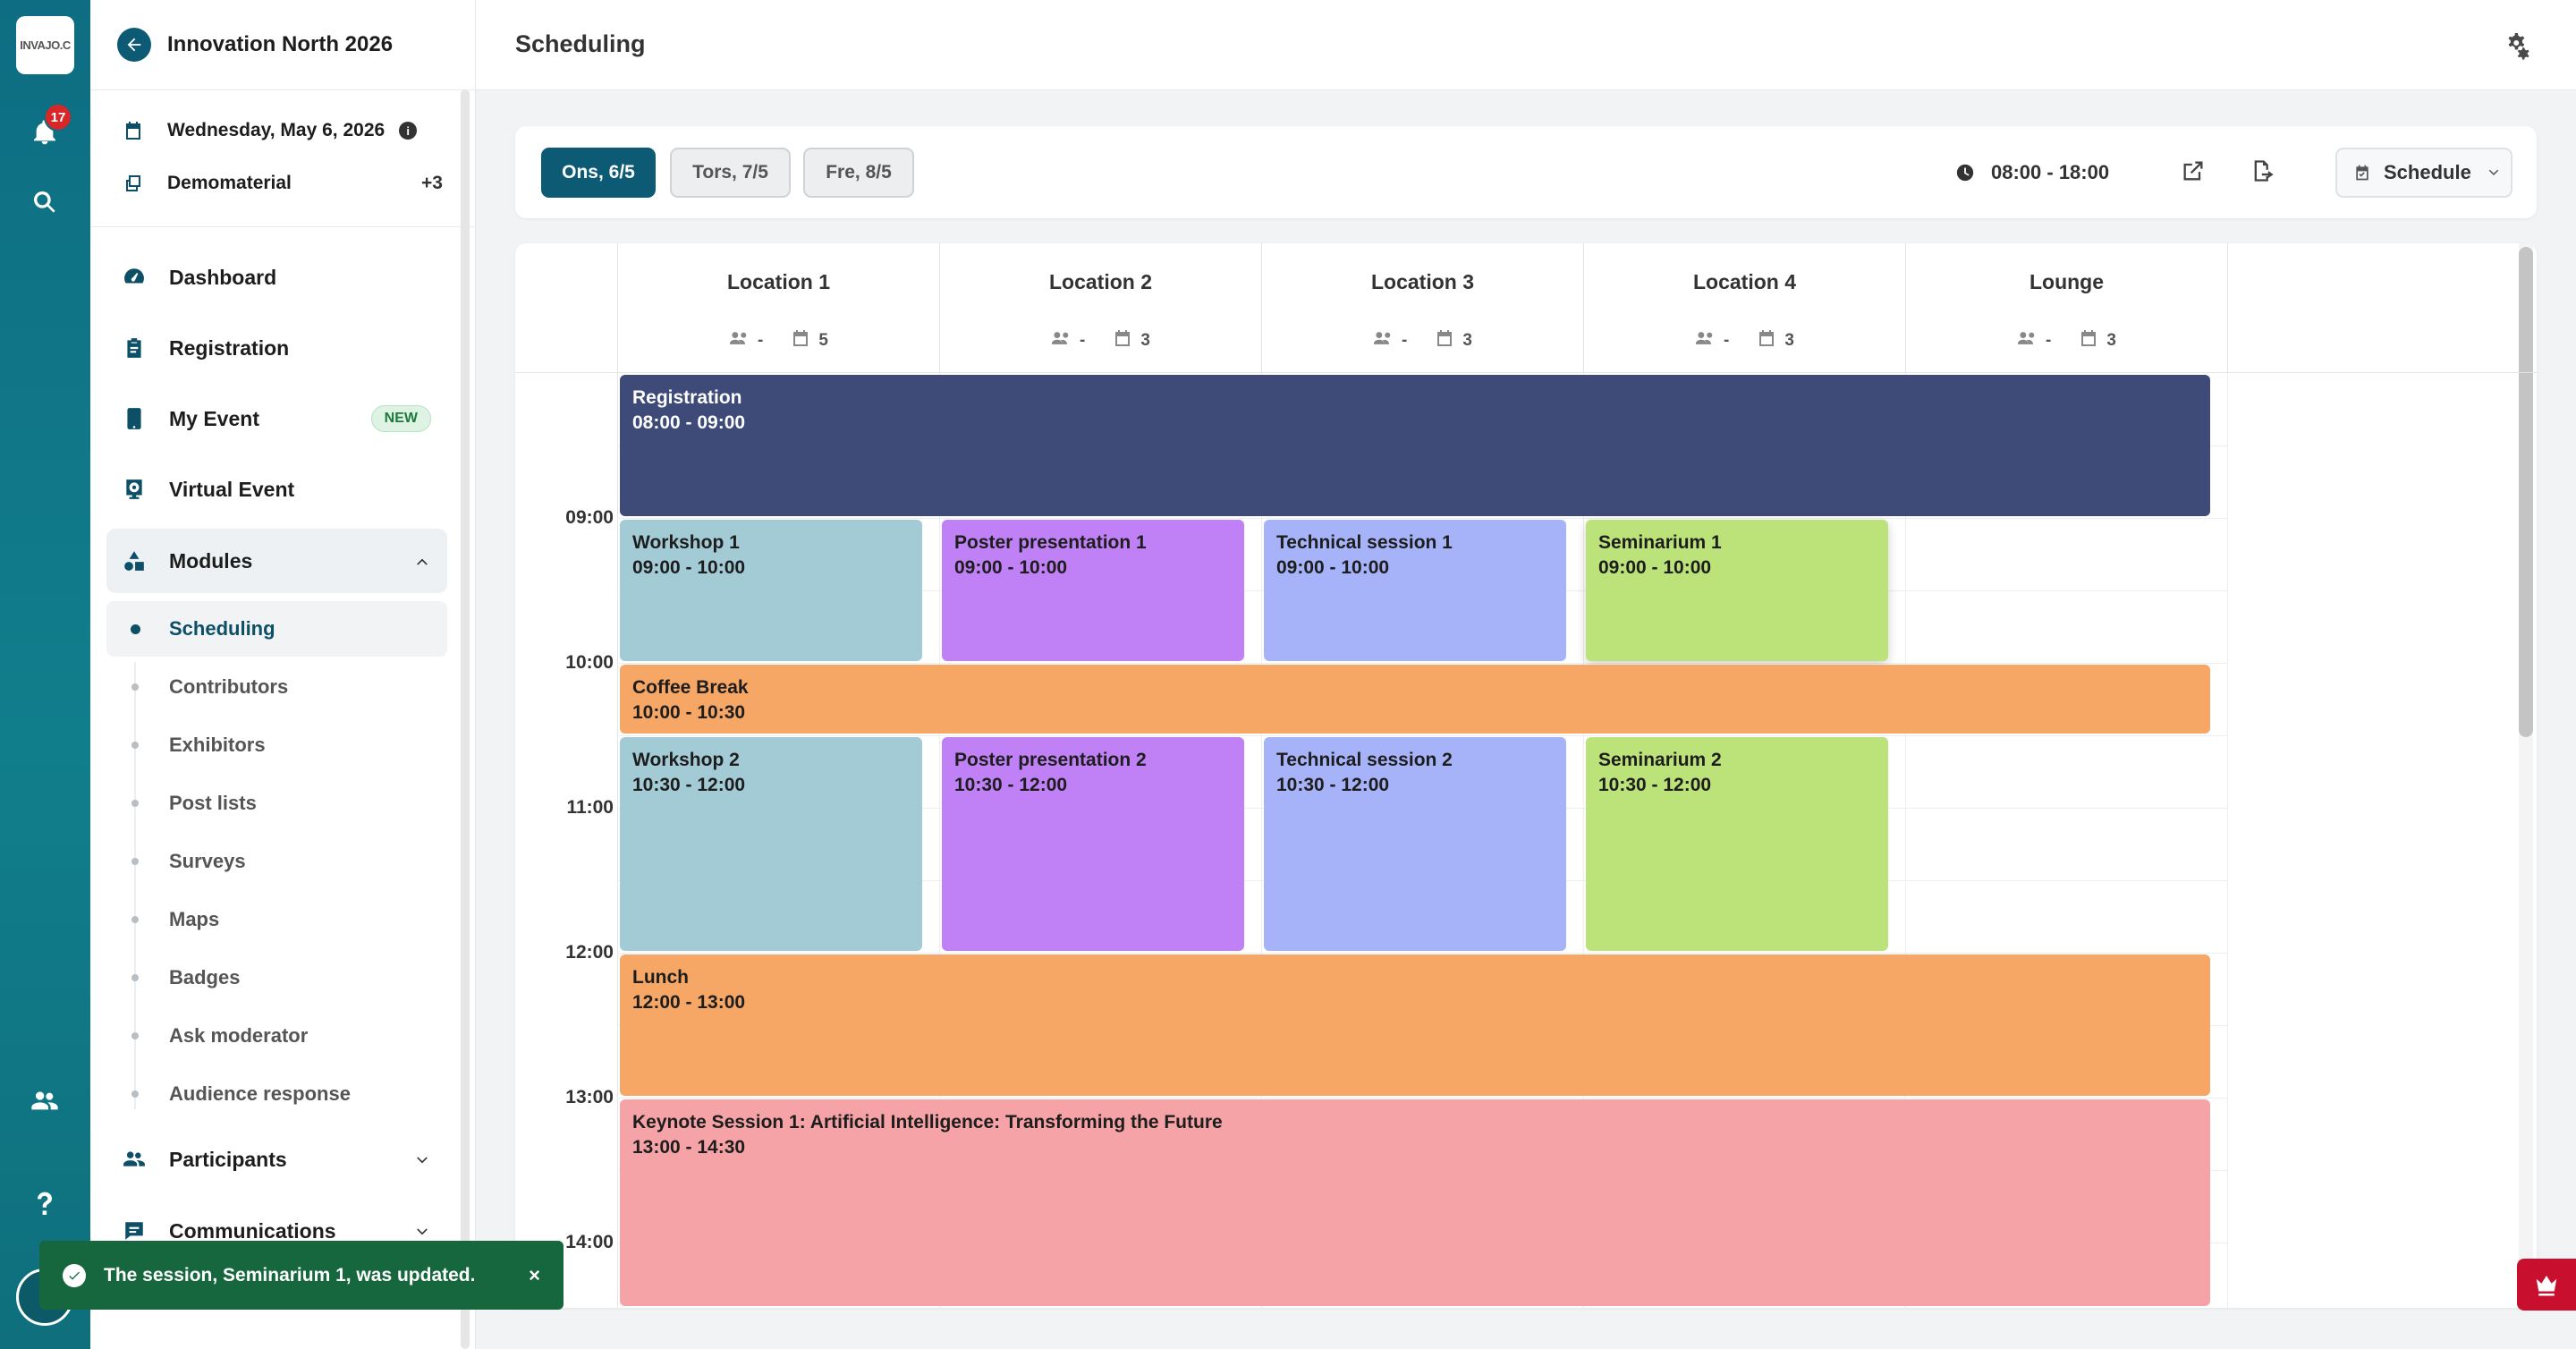 This screenshot has width=2576, height=1349. I want to click on view-select: Schedule, so click(2423, 173).